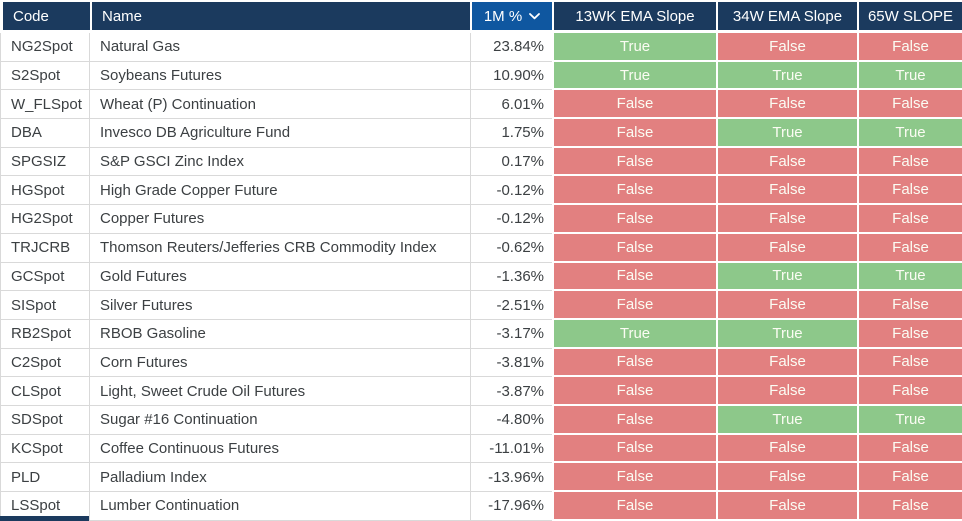 The width and height of the screenshot is (962, 521). Describe the element at coordinates (45, 105) in the screenshot. I see `cell-code: W_FLSpot` at that location.